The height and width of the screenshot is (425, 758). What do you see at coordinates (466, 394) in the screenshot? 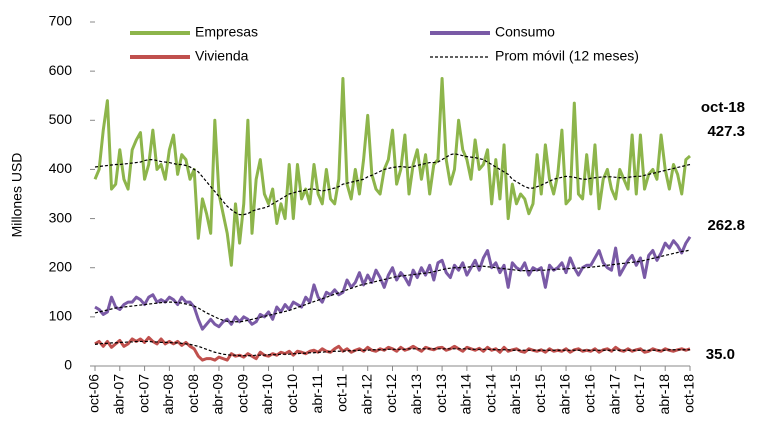
I see `x-tick-label: abr-14` at bounding box center [466, 394].